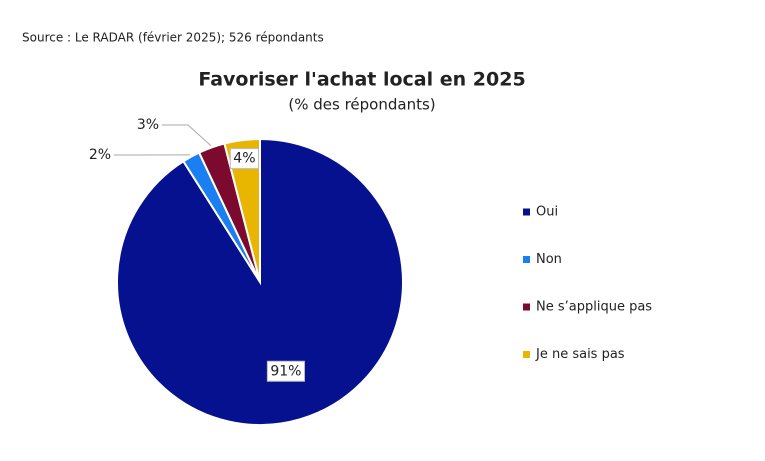 The height and width of the screenshot is (461, 765). What do you see at coordinates (148, 125) in the screenshot?
I see `data-label: 3%` at bounding box center [148, 125].